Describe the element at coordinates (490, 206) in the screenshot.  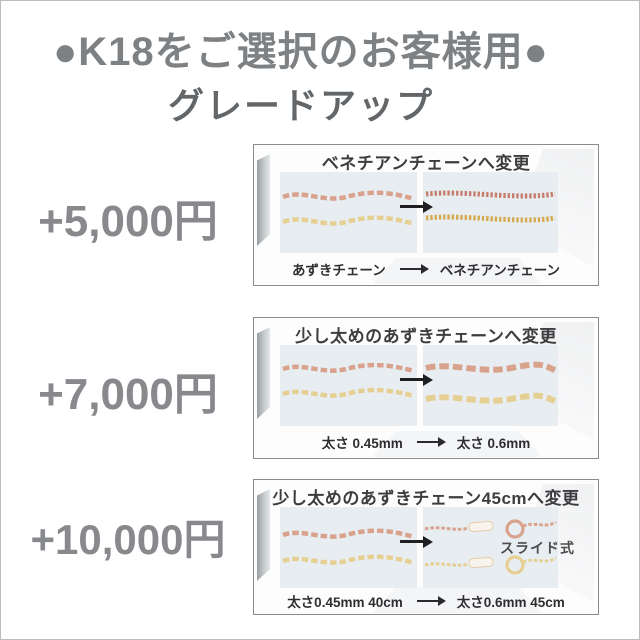
I see `venetian-chain-image` at that location.